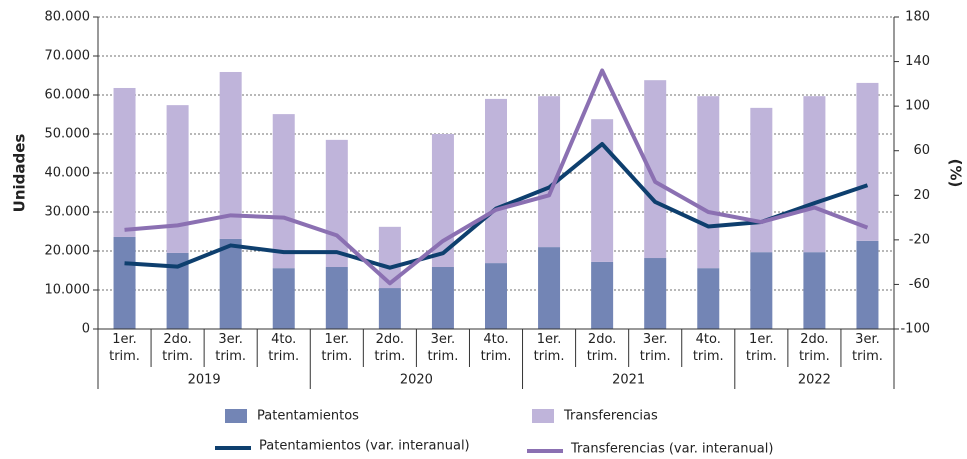 The height and width of the screenshot is (459, 967). Describe the element at coordinates (917, 106) in the screenshot. I see `y2-tick-label: 100` at that location.